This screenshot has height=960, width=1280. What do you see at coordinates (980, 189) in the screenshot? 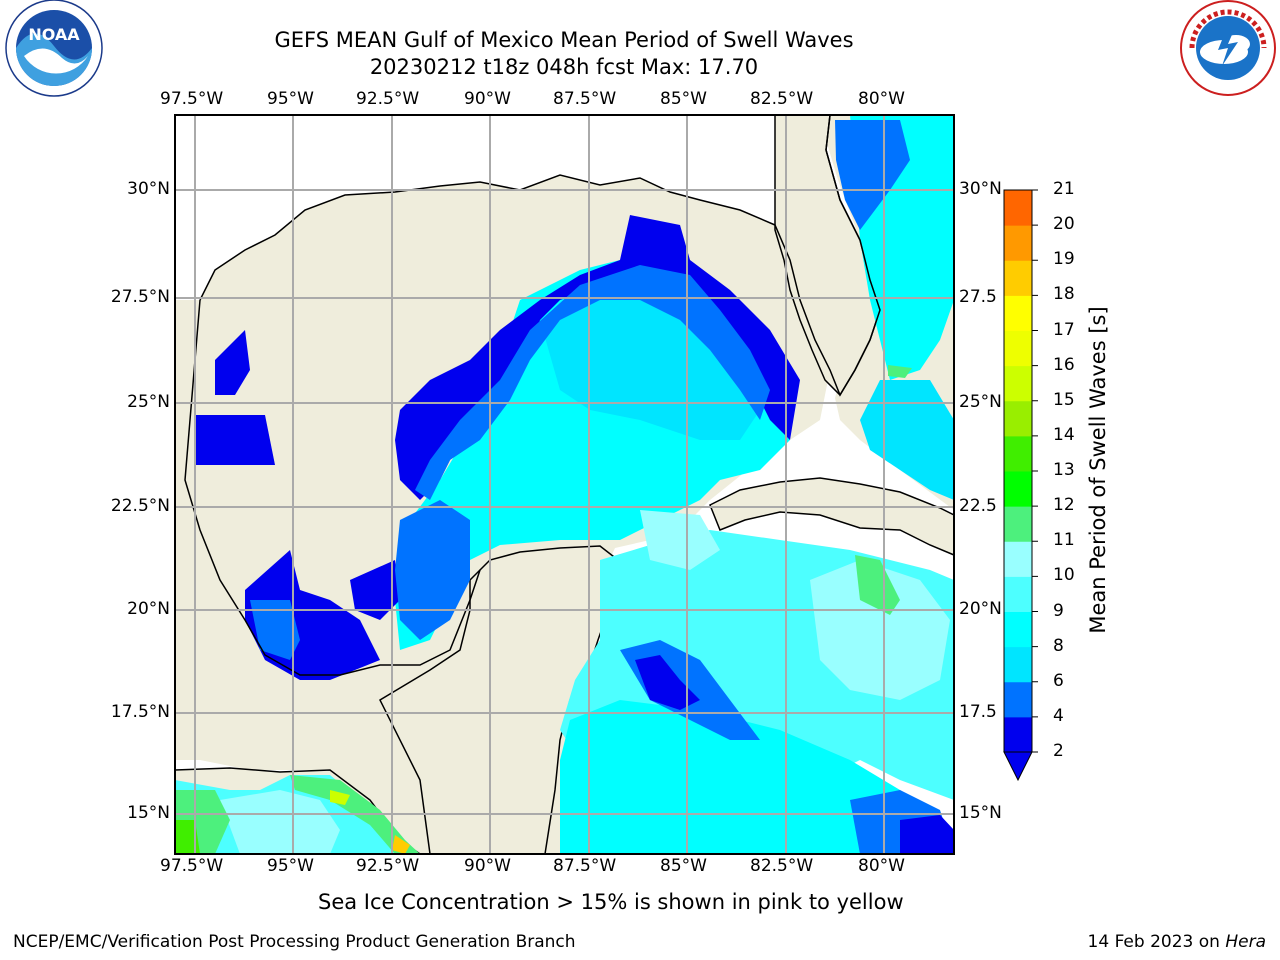
I see `lat-label-right: 30°N` at bounding box center [980, 189].